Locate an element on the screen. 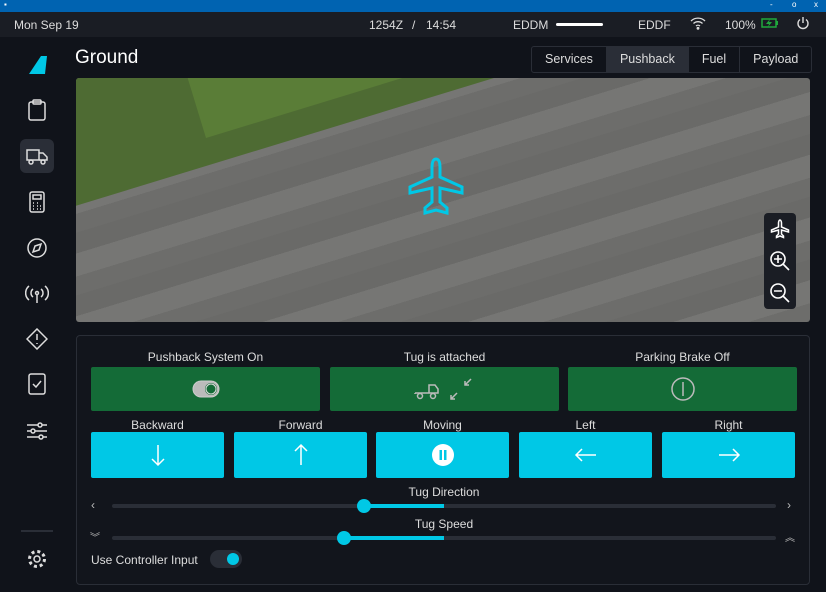 This screenshot has width=826, height=592. status-bar: Mon Sep 19 1254Z / 14:54 EDDM EDDF 100% is located at coordinates (413, 24).